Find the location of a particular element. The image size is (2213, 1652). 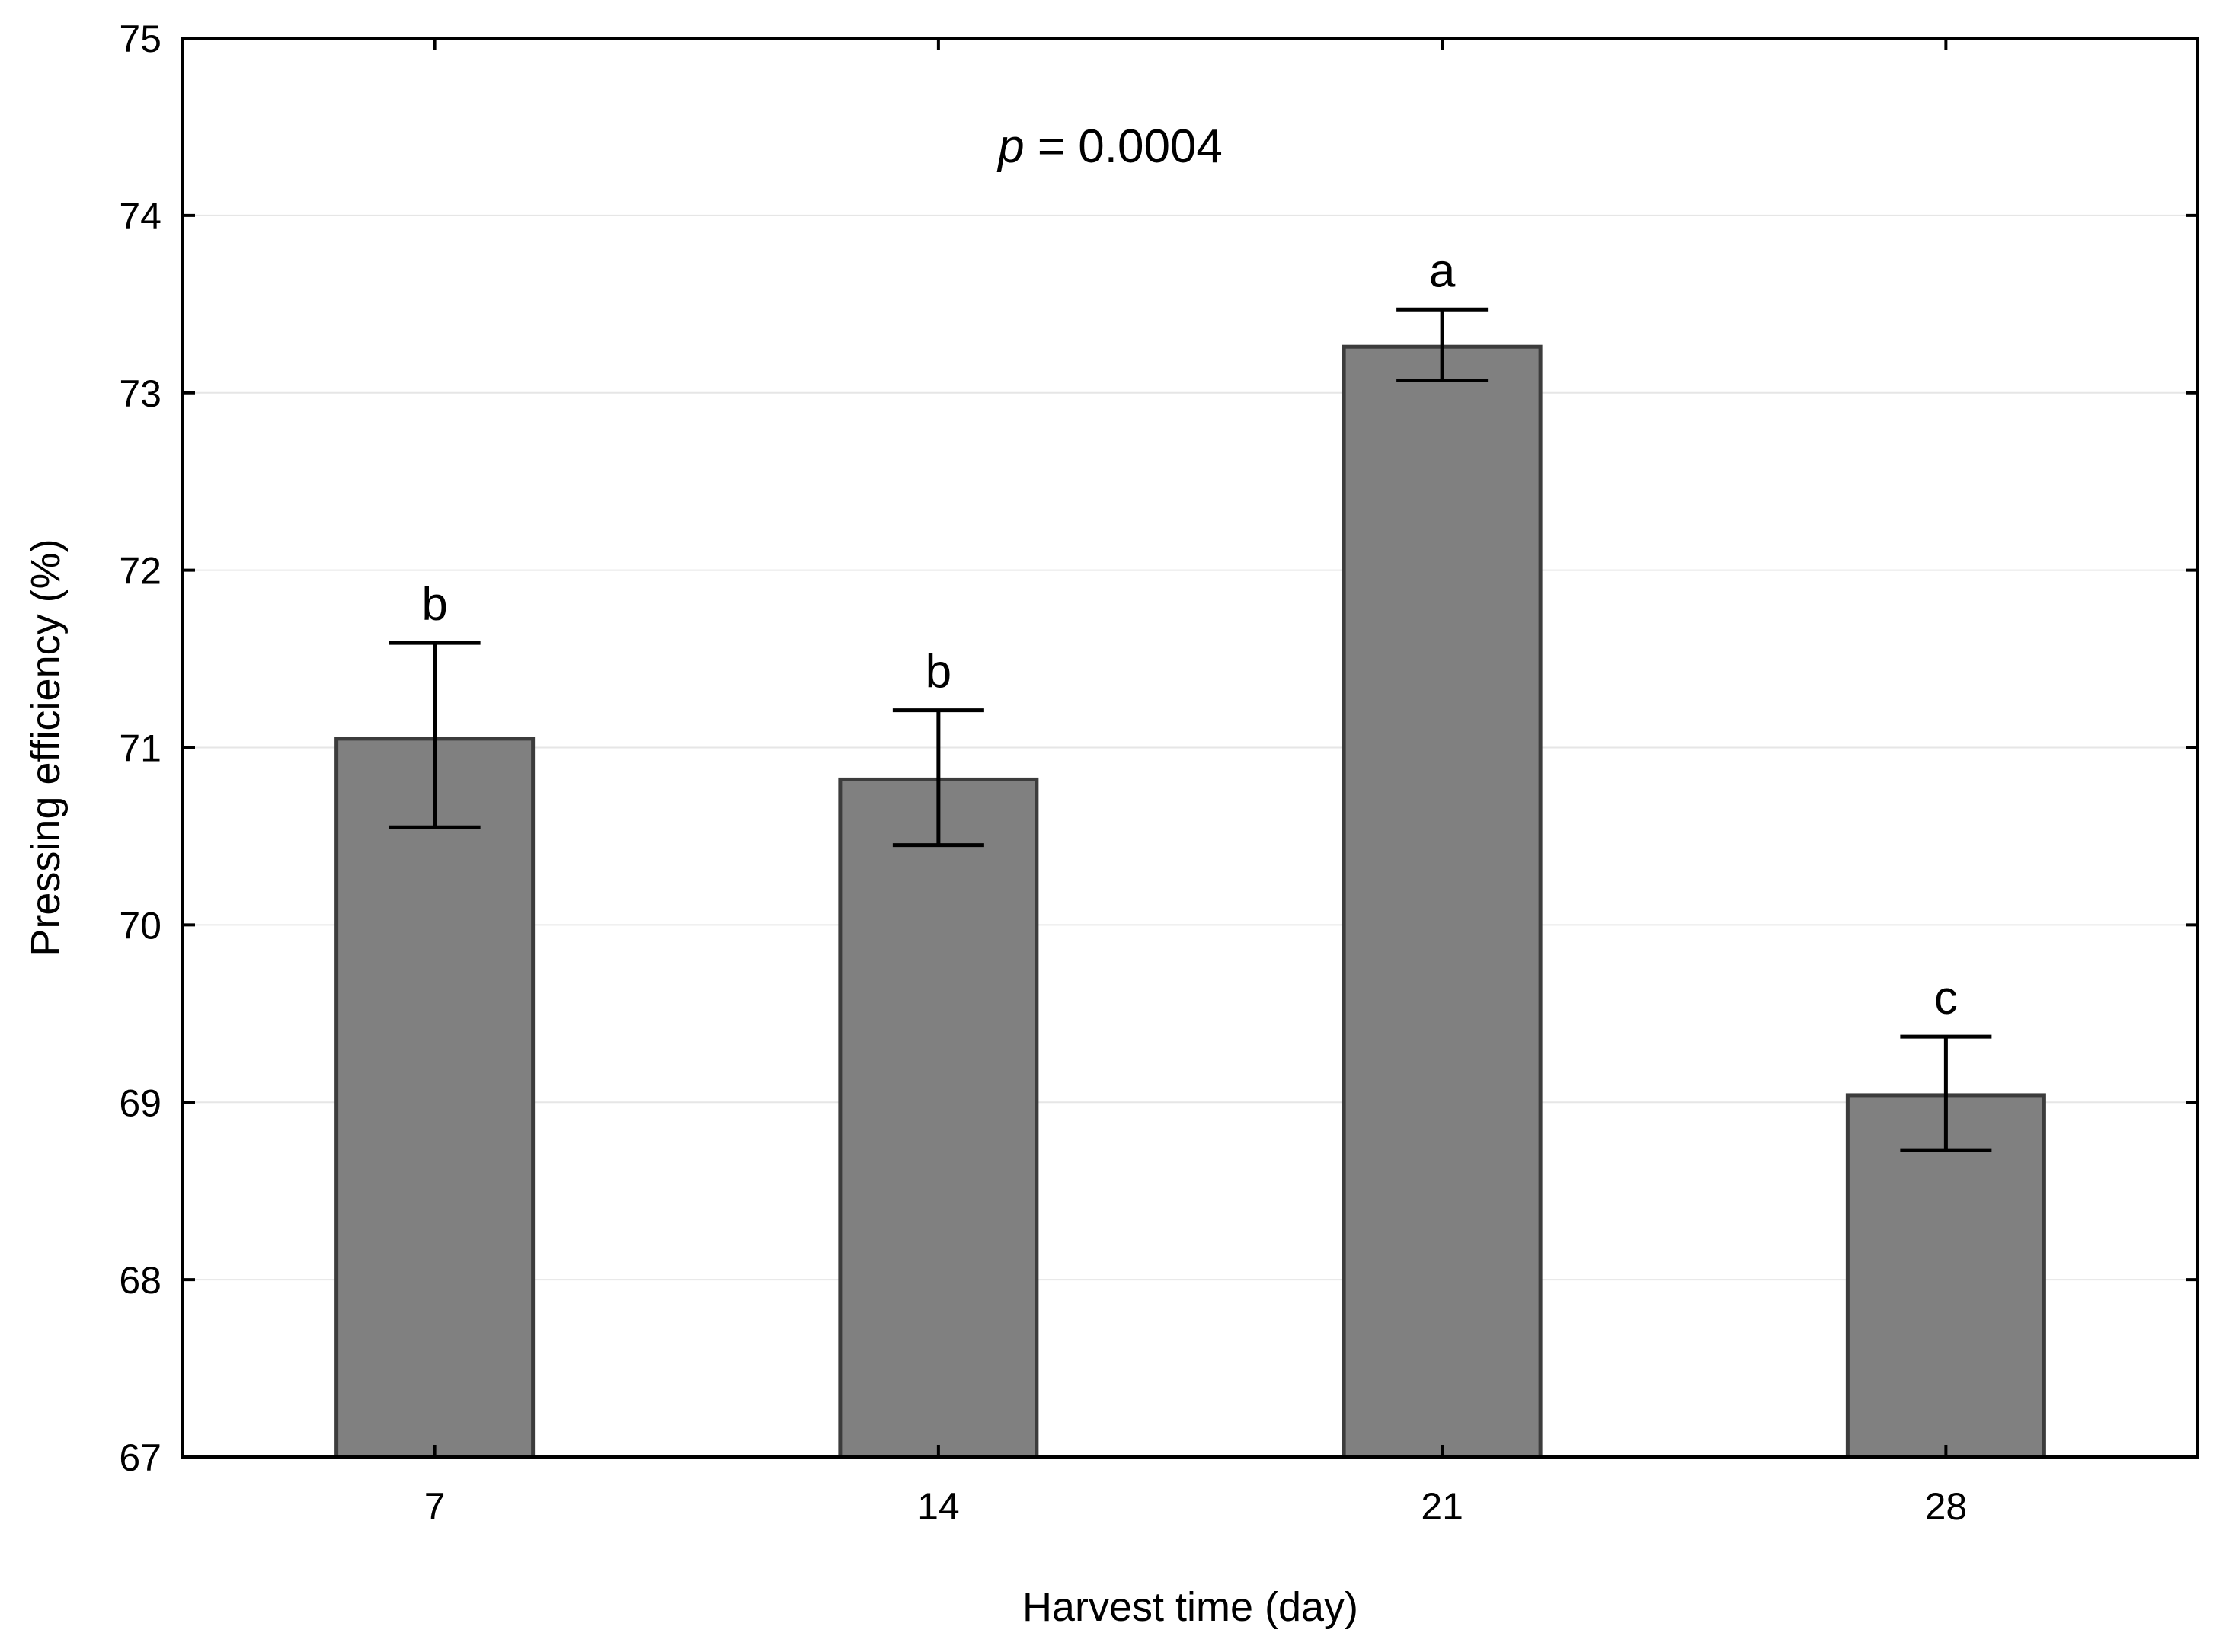

y-tick-label: 72 is located at coordinates (140, 571).